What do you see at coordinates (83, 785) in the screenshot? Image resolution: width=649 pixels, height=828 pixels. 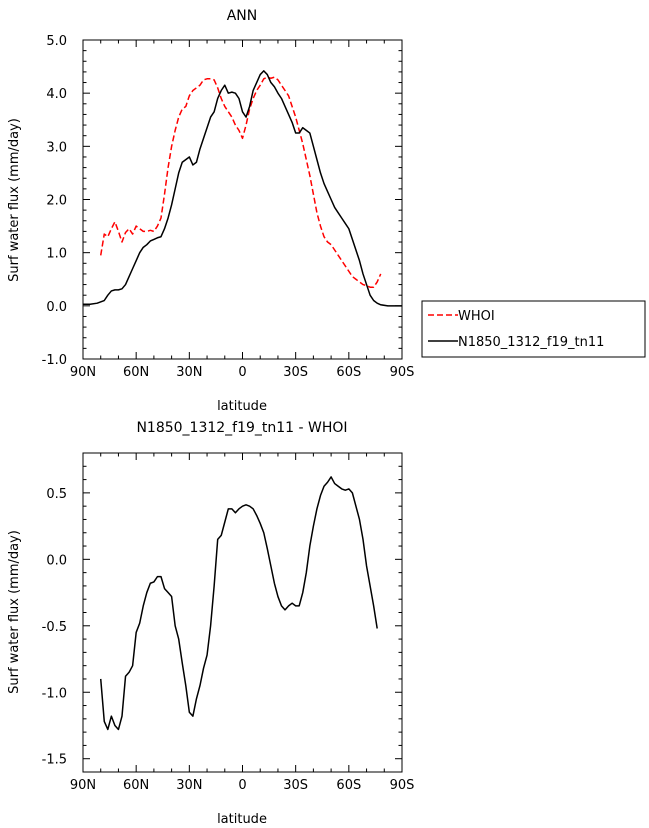 I see `chart-bottom-x-tick-label: 90N` at bounding box center [83, 785].